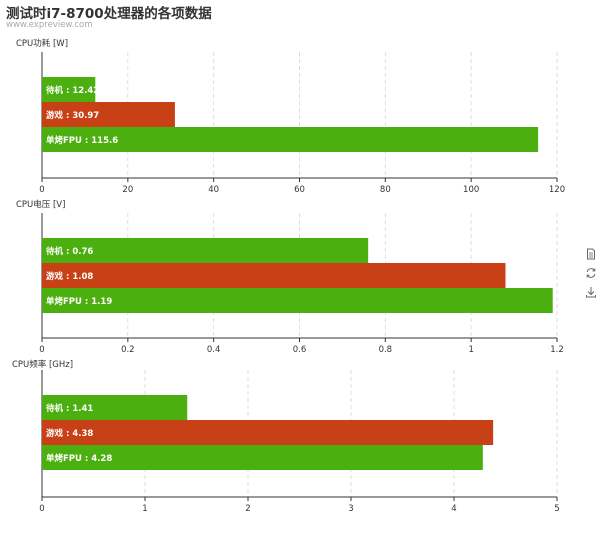 This screenshot has width=600, height=543. Describe the element at coordinates (82, 140) in the screenshot. I see `bar-label: 单烤FPU : 115.6` at that location.